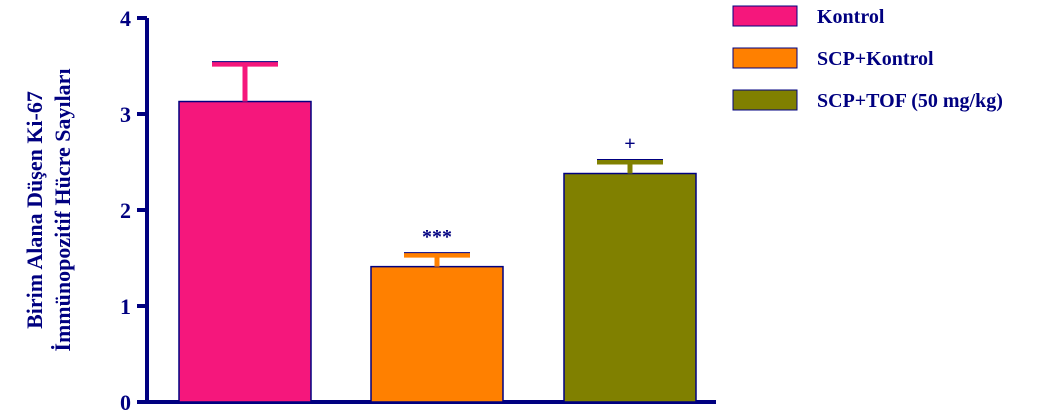 Image resolution: width=1059 pixels, height=416 pixels. Describe the element at coordinates (629, 144) in the screenshot. I see `significance-label-3: +` at that location.